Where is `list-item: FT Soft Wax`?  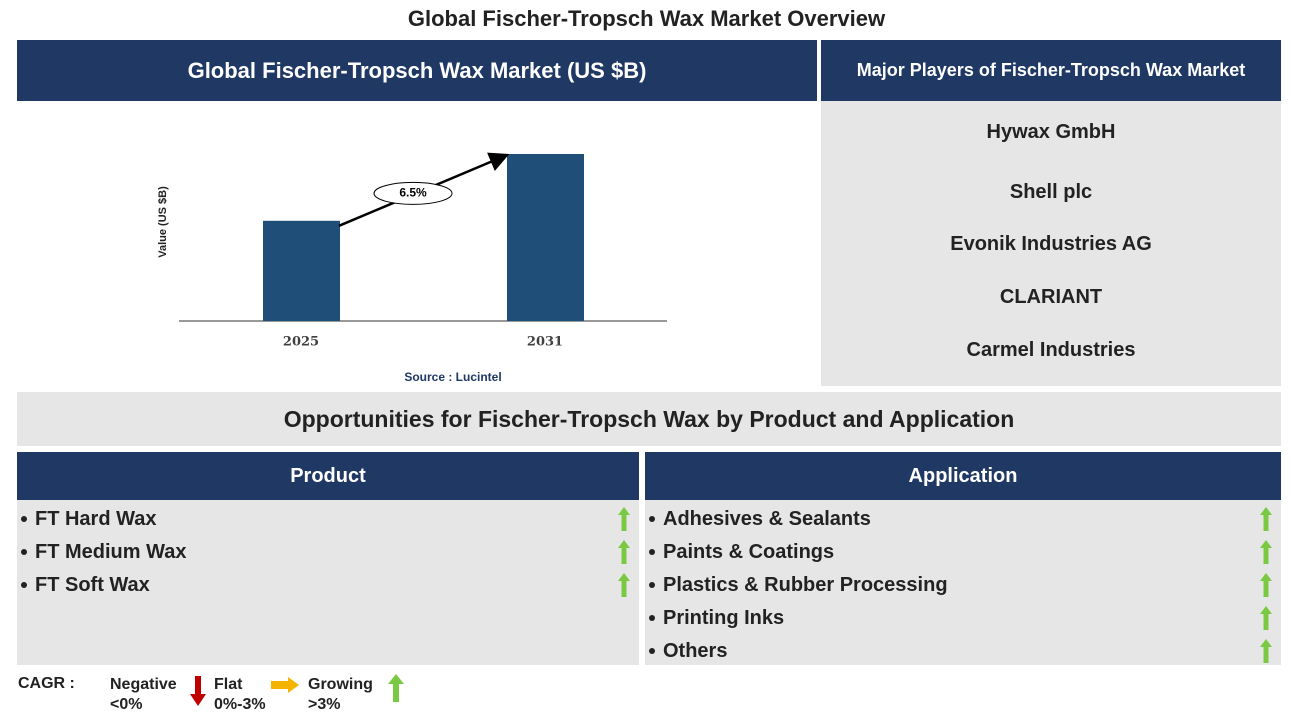 list-item: FT Soft Wax is located at coordinates (83, 585).